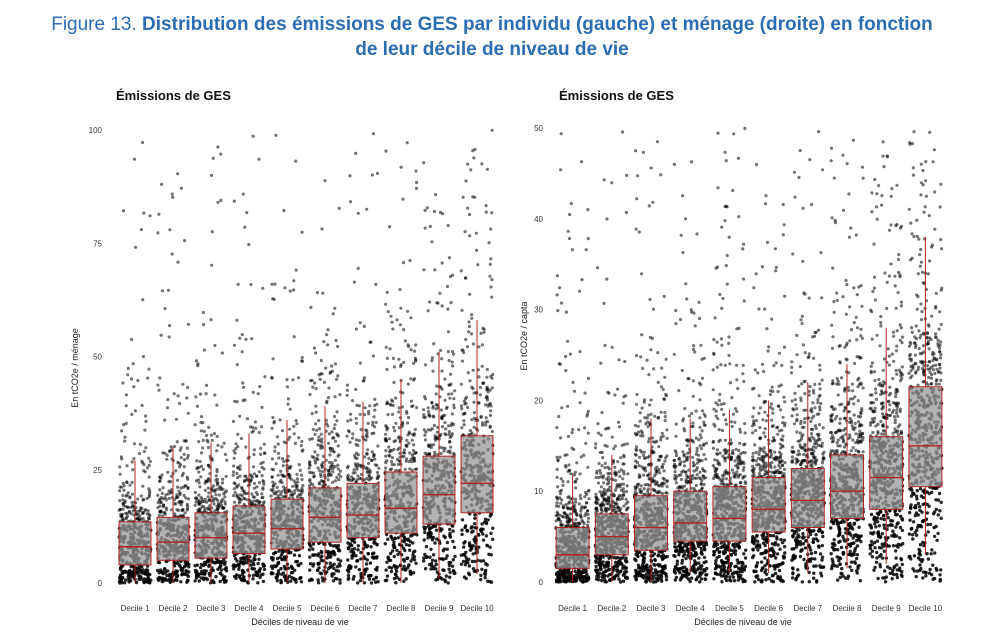 The width and height of the screenshot is (984, 636). What do you see at coordinates (94, 24) in the screenshot?
I see `figure-number: Figure 13.` at bounding box center [94, 24].